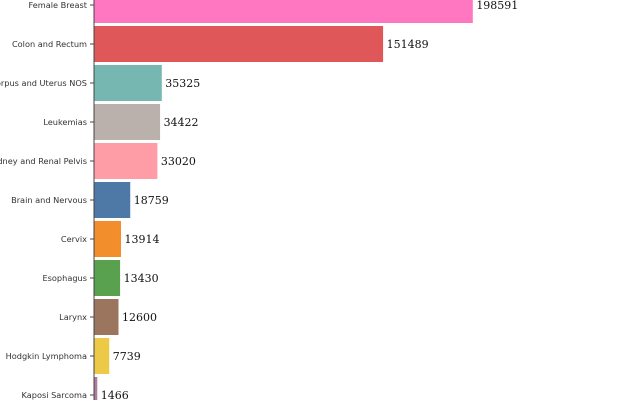 The image size is (640, 400). Describe the element at coordinates (239, 44) in the screenshot. I see `bar-colon-and-rectum` at that location.